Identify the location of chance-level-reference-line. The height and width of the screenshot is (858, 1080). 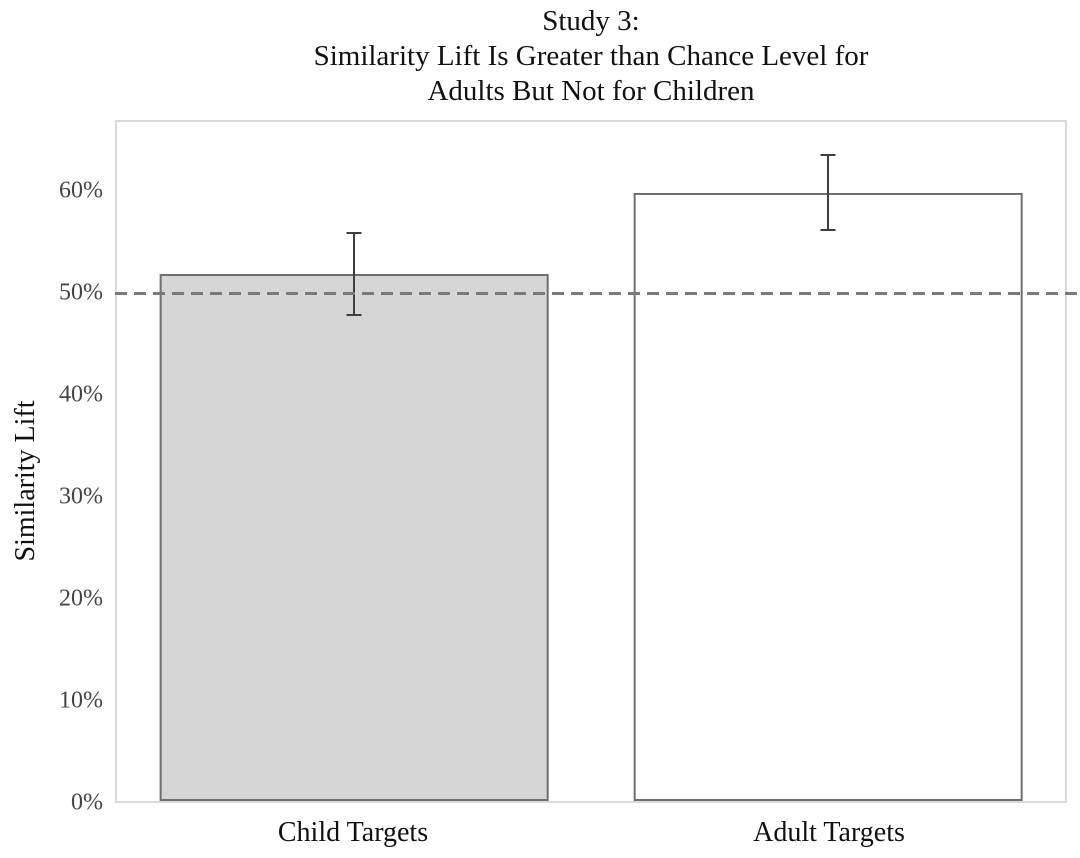
(597, 294).